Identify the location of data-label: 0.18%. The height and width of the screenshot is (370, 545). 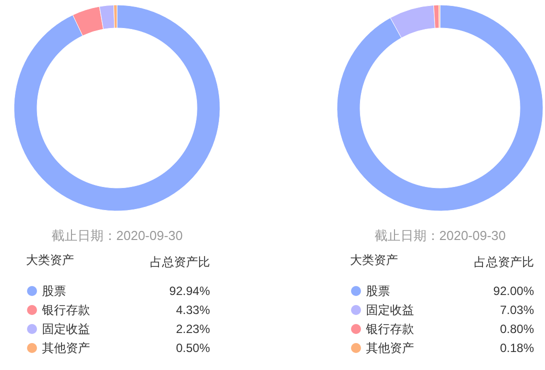
(517, 348).